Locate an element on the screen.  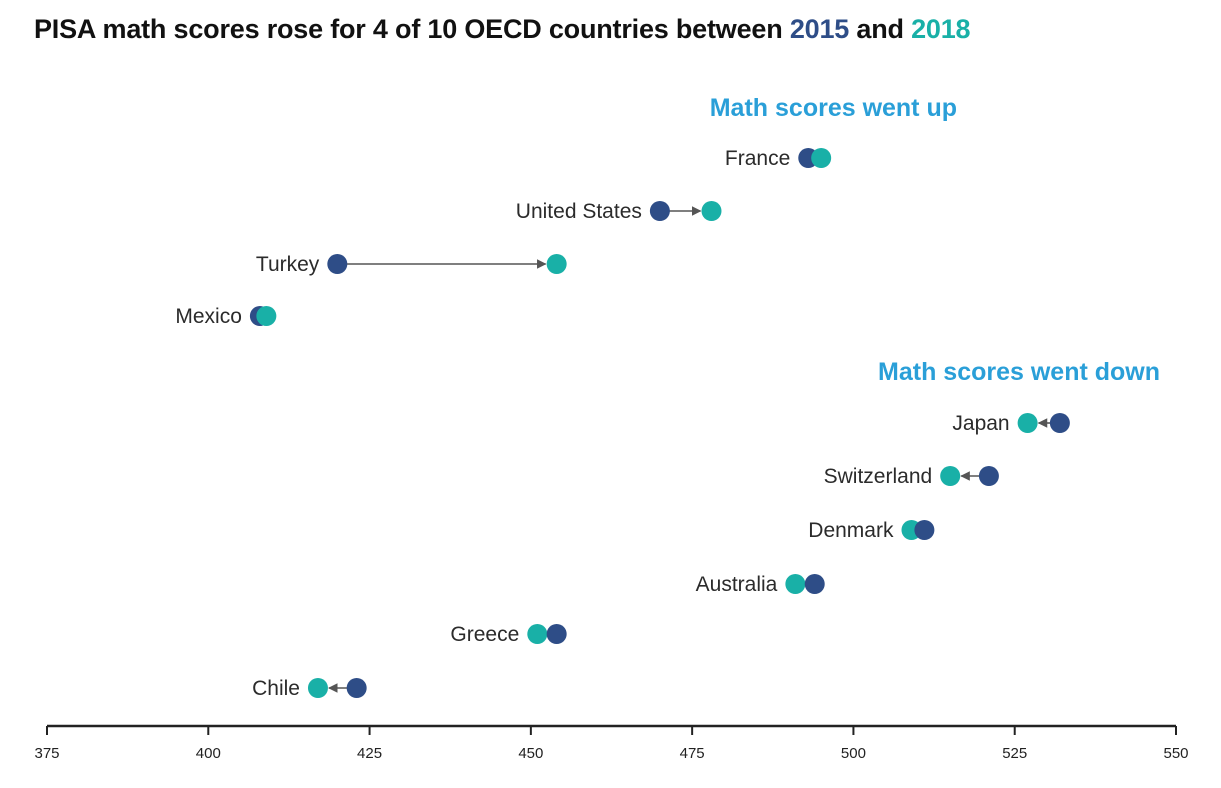
country-label: France is located at coordinates (757, 158).